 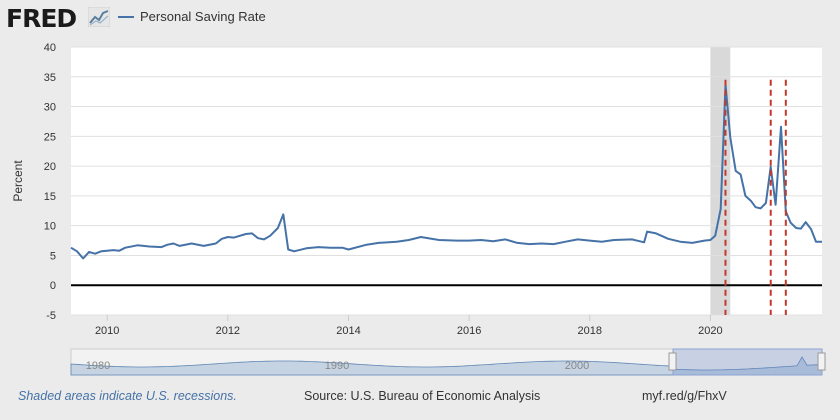 What do you see at coordinates (127, 396) in the screenshot?
I see `recession-note: Shaded areas indicate U.S. recessions.` at bounding box center [127, 396].